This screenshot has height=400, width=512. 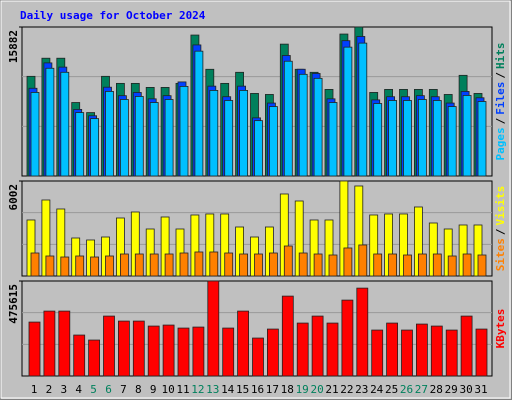 What do you see at coordinates (465, 389) in the screenshot?
I see `x-tick-label: 30` at bounding box center [465, 389].